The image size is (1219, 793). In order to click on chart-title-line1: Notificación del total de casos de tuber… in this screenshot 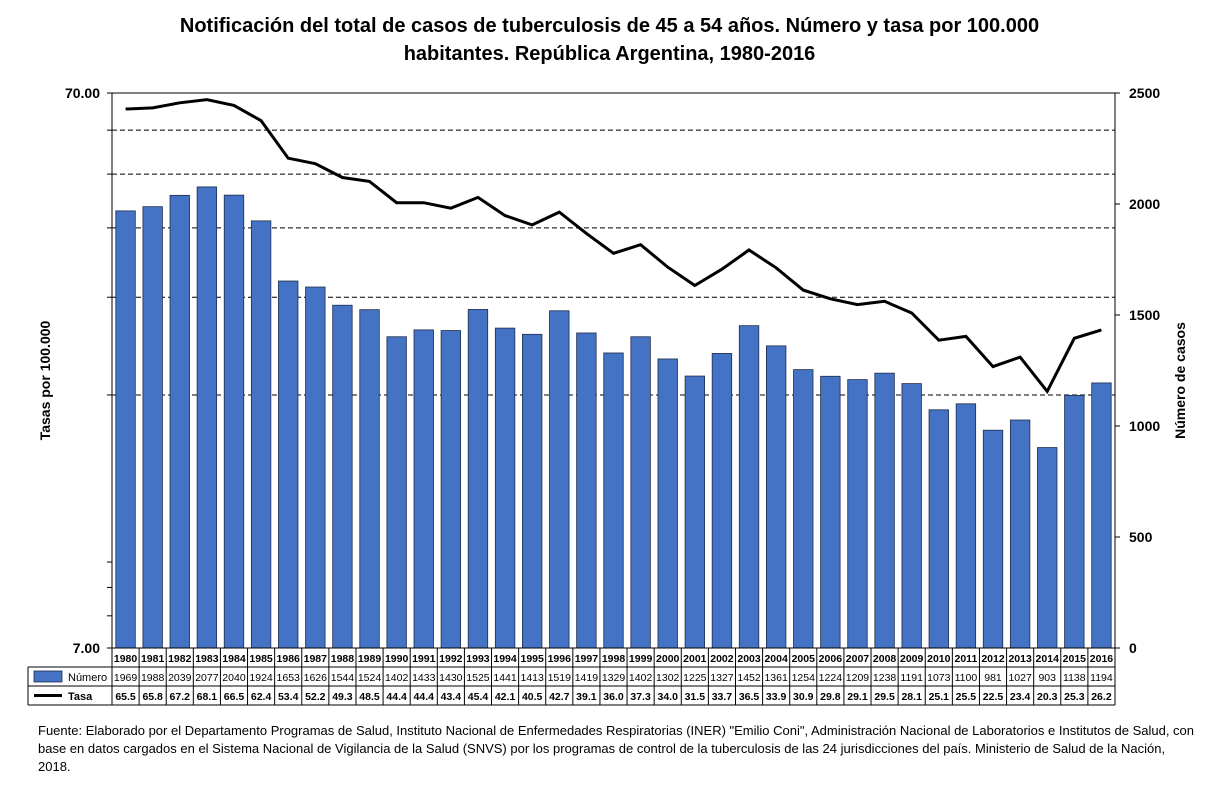, I will do `click(609, 26)`.